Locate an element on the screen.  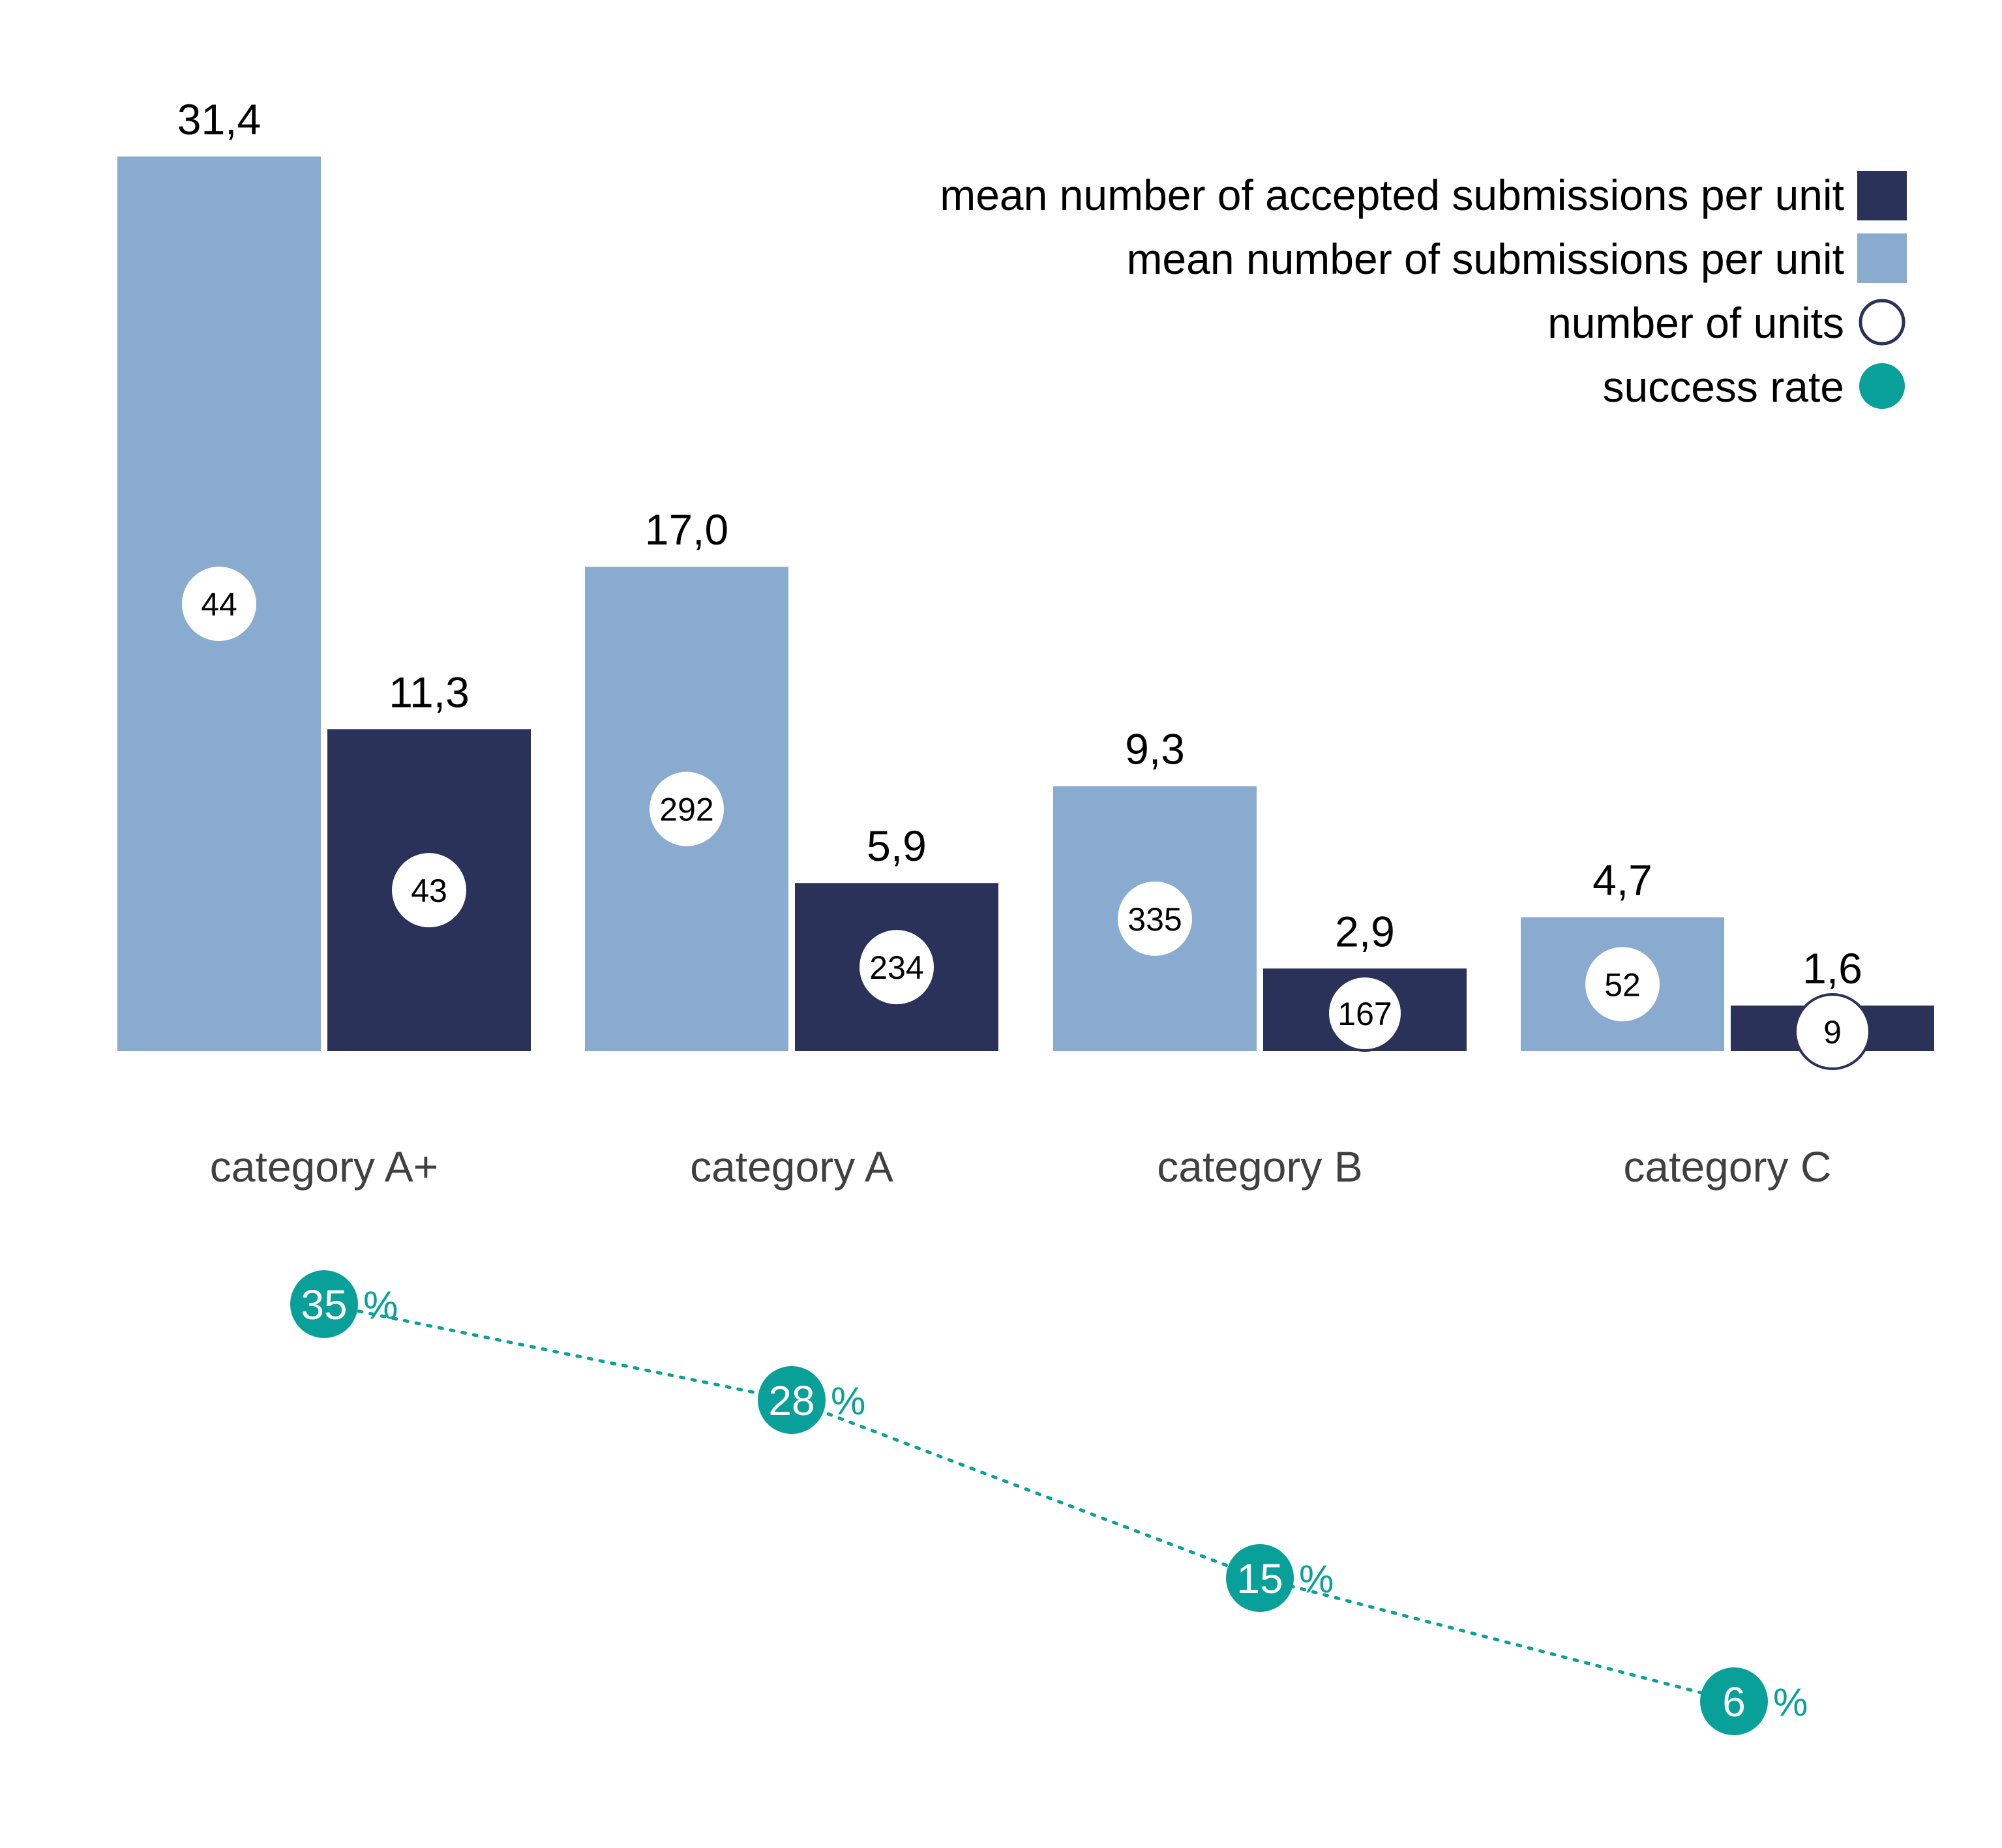
units-label-submissions-4: 52 is located at coordinates (1622, 985).